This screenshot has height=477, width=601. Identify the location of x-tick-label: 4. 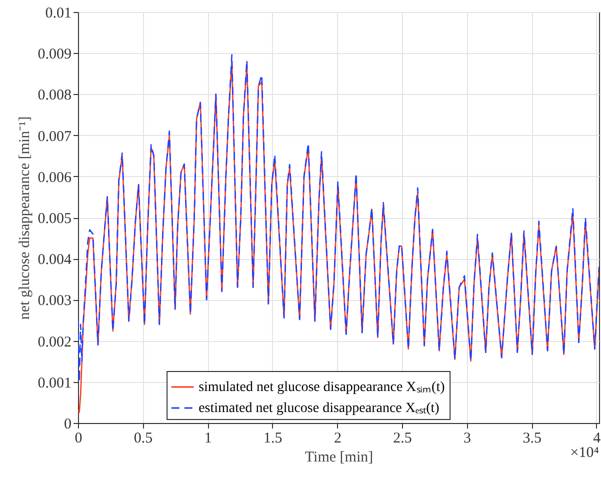
(597, 438).